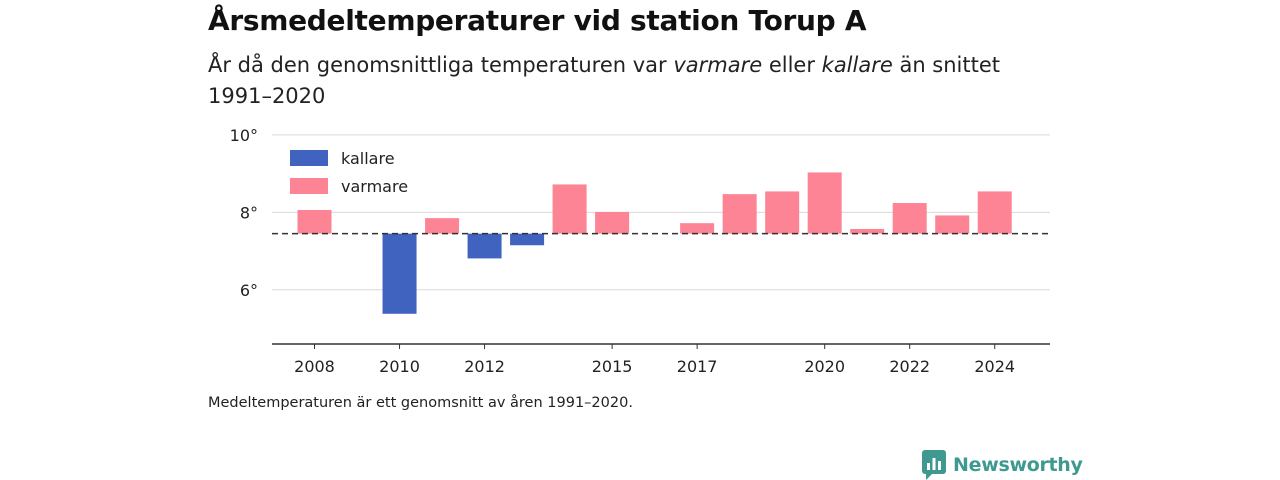  I want to click on newsworthy-logo-text: Newsworthy, so click(1018, 465).